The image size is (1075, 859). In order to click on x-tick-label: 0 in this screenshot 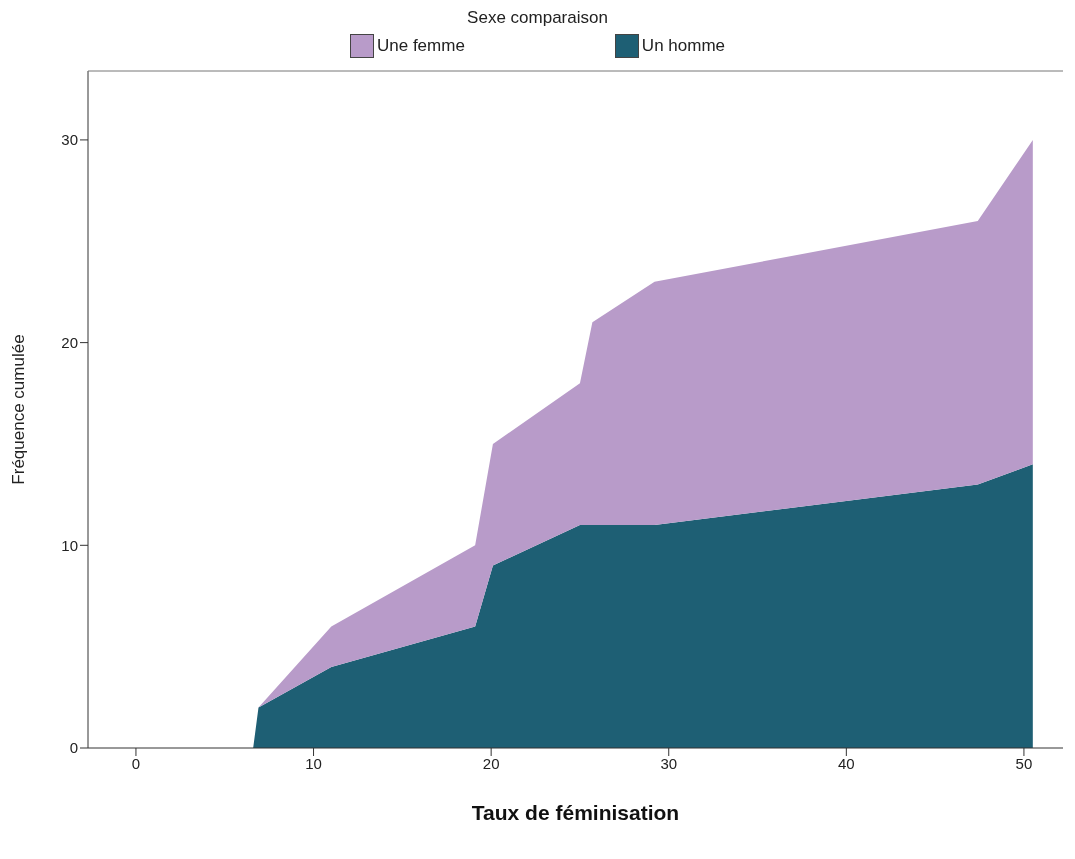, I will do `click(136, 763)`.